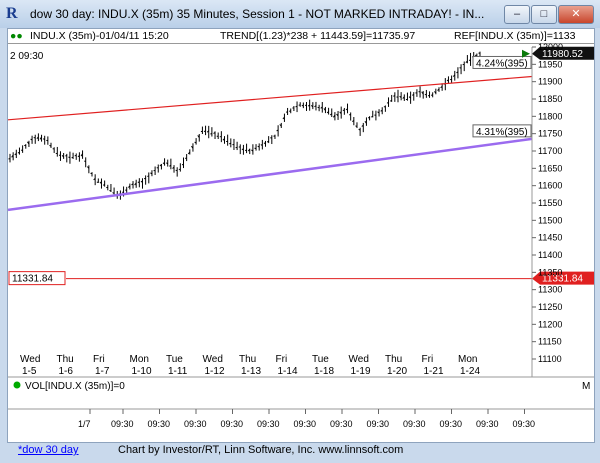 The width and height of the screenshot is (600, 463). I want to click on last-price-tag, so click(563, 53).